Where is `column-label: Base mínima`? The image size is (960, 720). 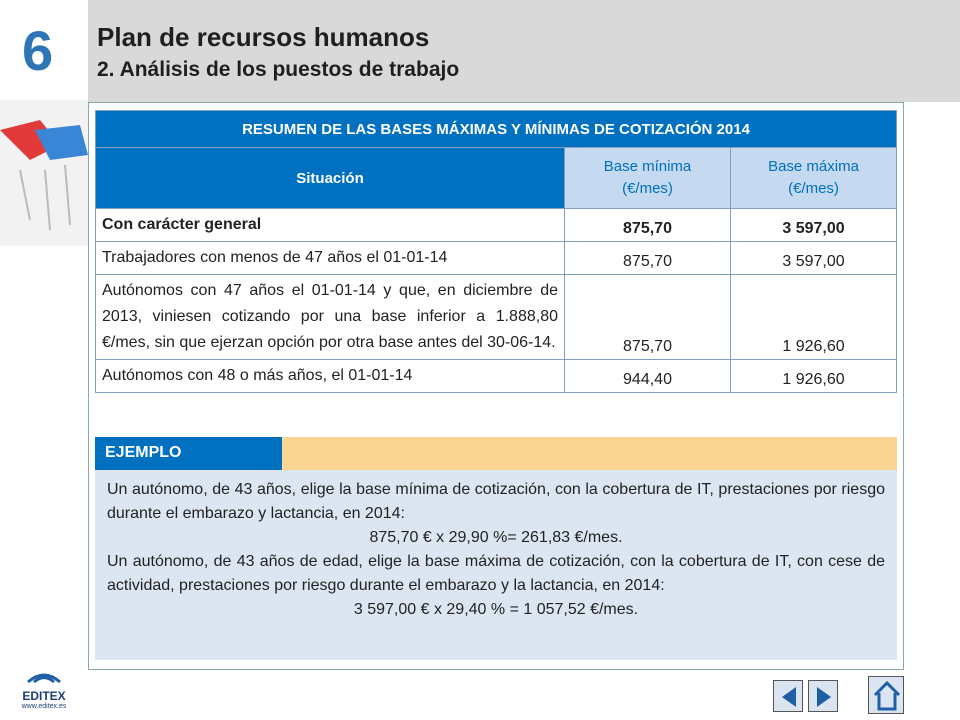 column-label: Base mínima is located at coordinates (647, 166).